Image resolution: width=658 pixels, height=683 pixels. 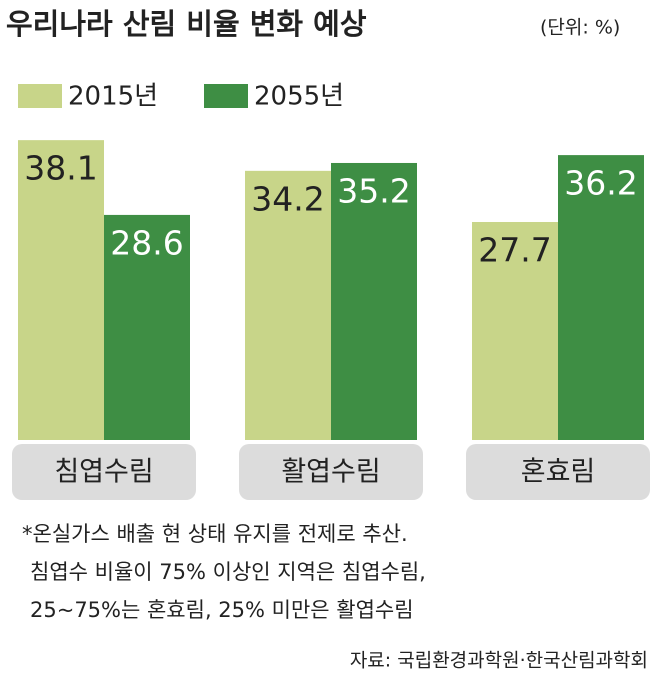 What do you see at coordinates (499, 661) in the screenshot?
I see `source: 자료: 국립환경과학원·한국산림과학회` at bounding box center [499, 661].